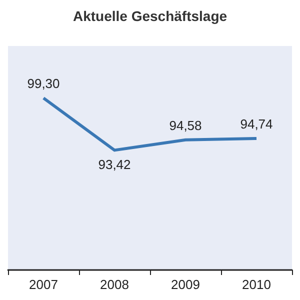 Image resolution: width=300 pixels, height=300 pixels. I want to click on data-label: 94,58, so click(185, 125).